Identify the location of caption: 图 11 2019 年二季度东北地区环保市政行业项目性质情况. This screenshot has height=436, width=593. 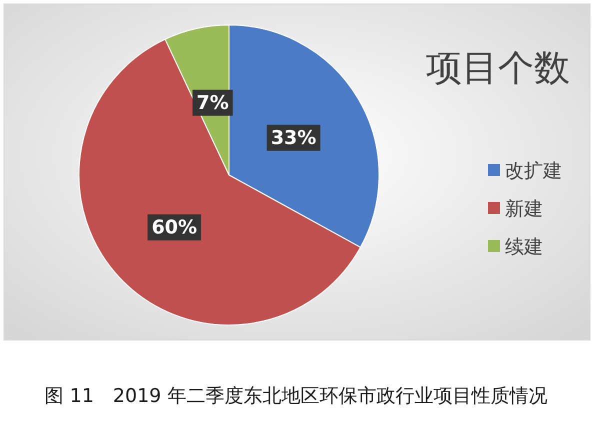
(296, 396).